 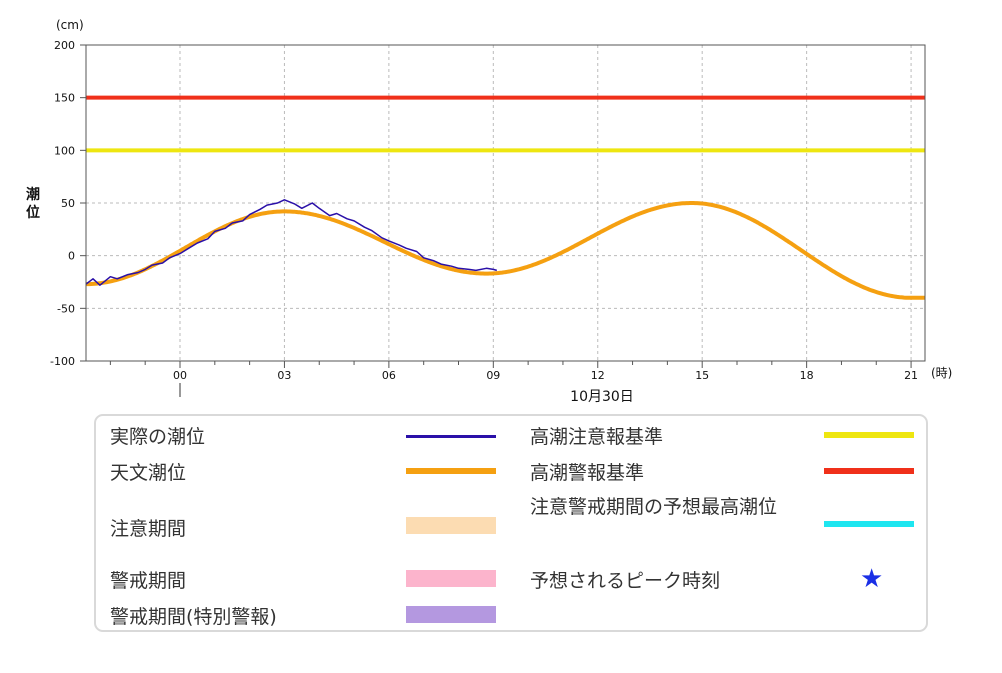 I want to click on star-icon: ★, so click(x=872, y=579).